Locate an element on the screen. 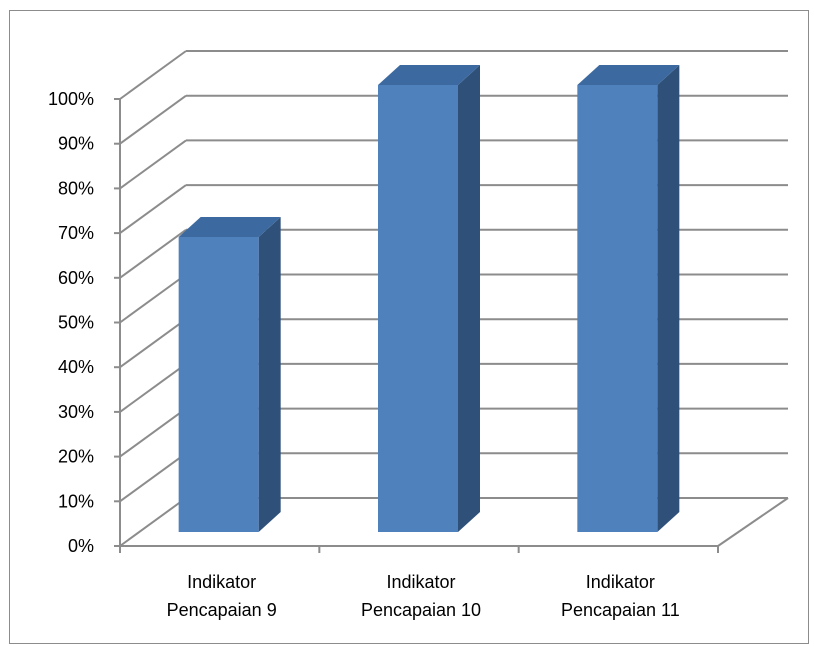  y-tick-label: 60% is located at coordinates (76, 278).